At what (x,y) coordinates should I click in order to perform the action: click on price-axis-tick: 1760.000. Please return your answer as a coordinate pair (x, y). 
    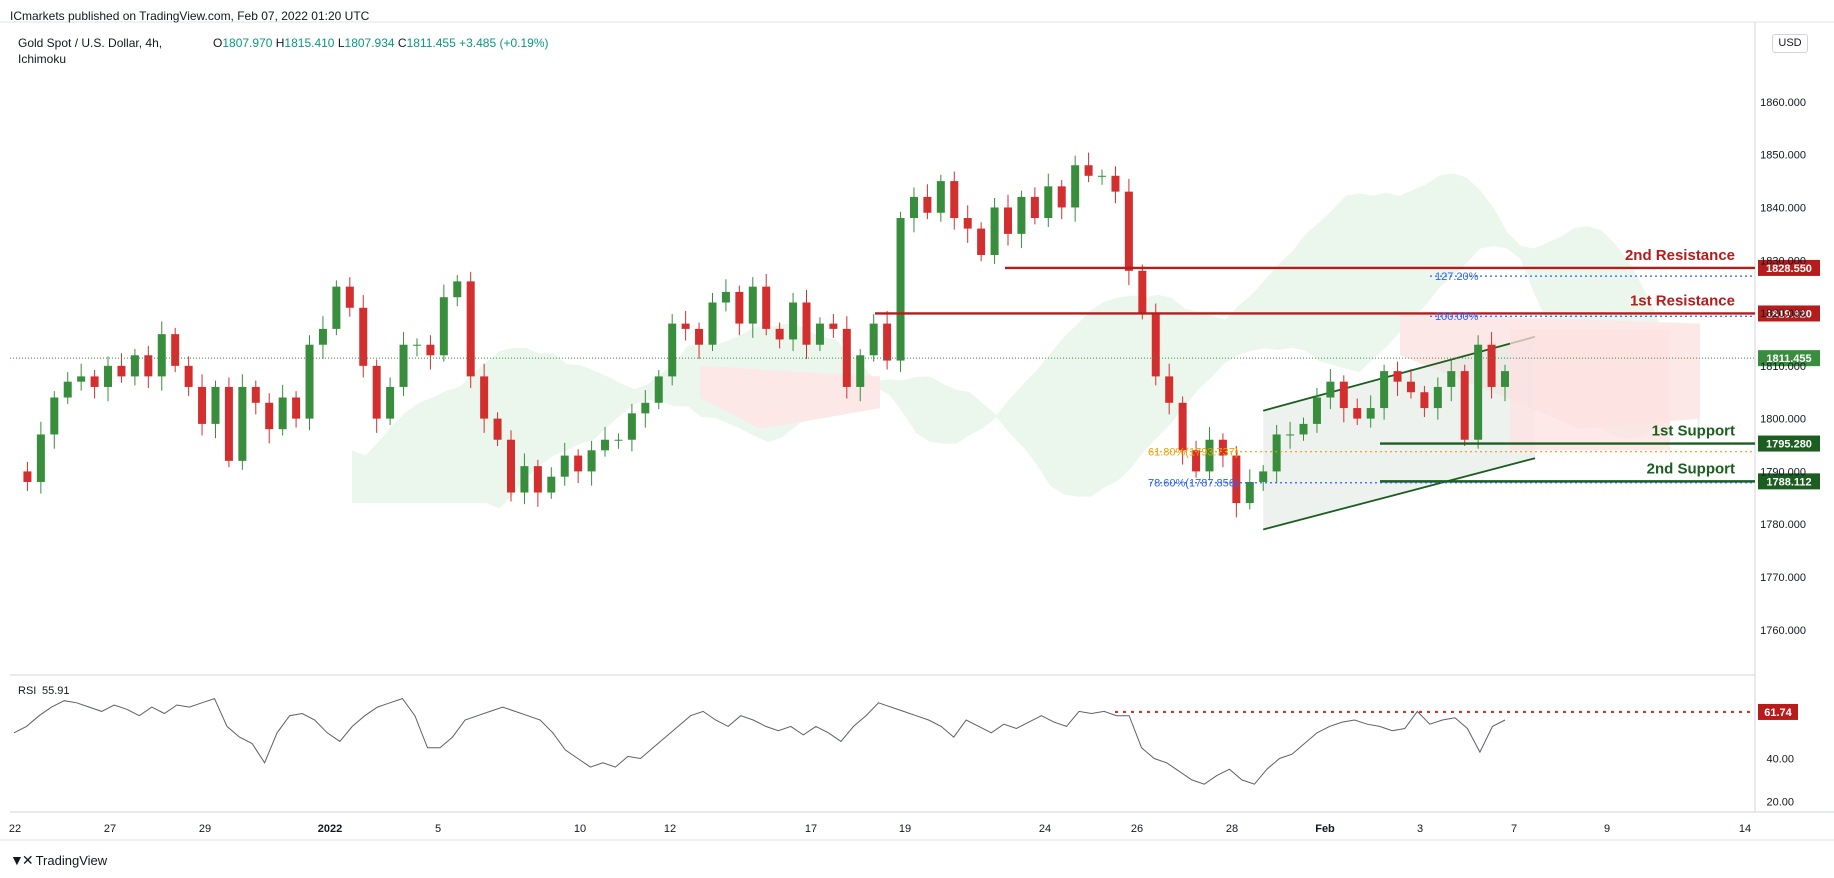
    Looking at the image, I should click on (1783, 631).